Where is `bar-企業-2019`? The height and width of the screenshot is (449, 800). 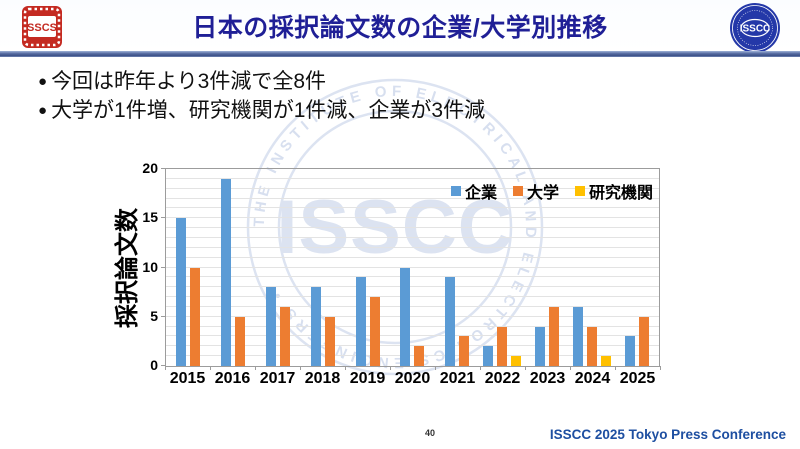
bar-企業-2019 is located at coordinates (360, 321).